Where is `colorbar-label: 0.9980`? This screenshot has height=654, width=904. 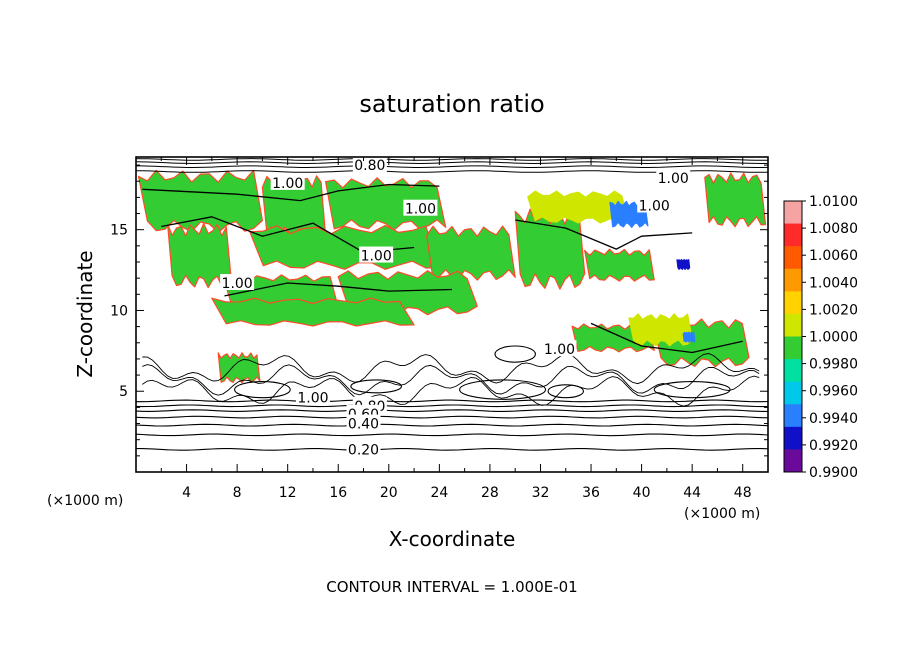 colorbar-label: 0.9980 is located at coordinates (833, 365).